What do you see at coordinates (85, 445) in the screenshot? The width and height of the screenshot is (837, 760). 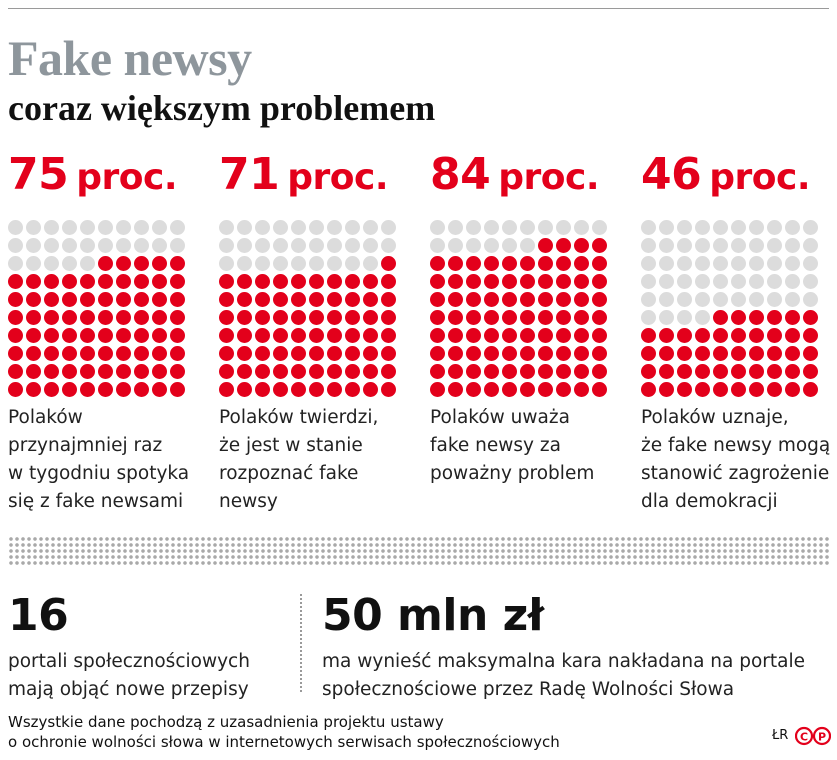 I see `description-line: przynajmniej raz` at bounding box center [85, 445].